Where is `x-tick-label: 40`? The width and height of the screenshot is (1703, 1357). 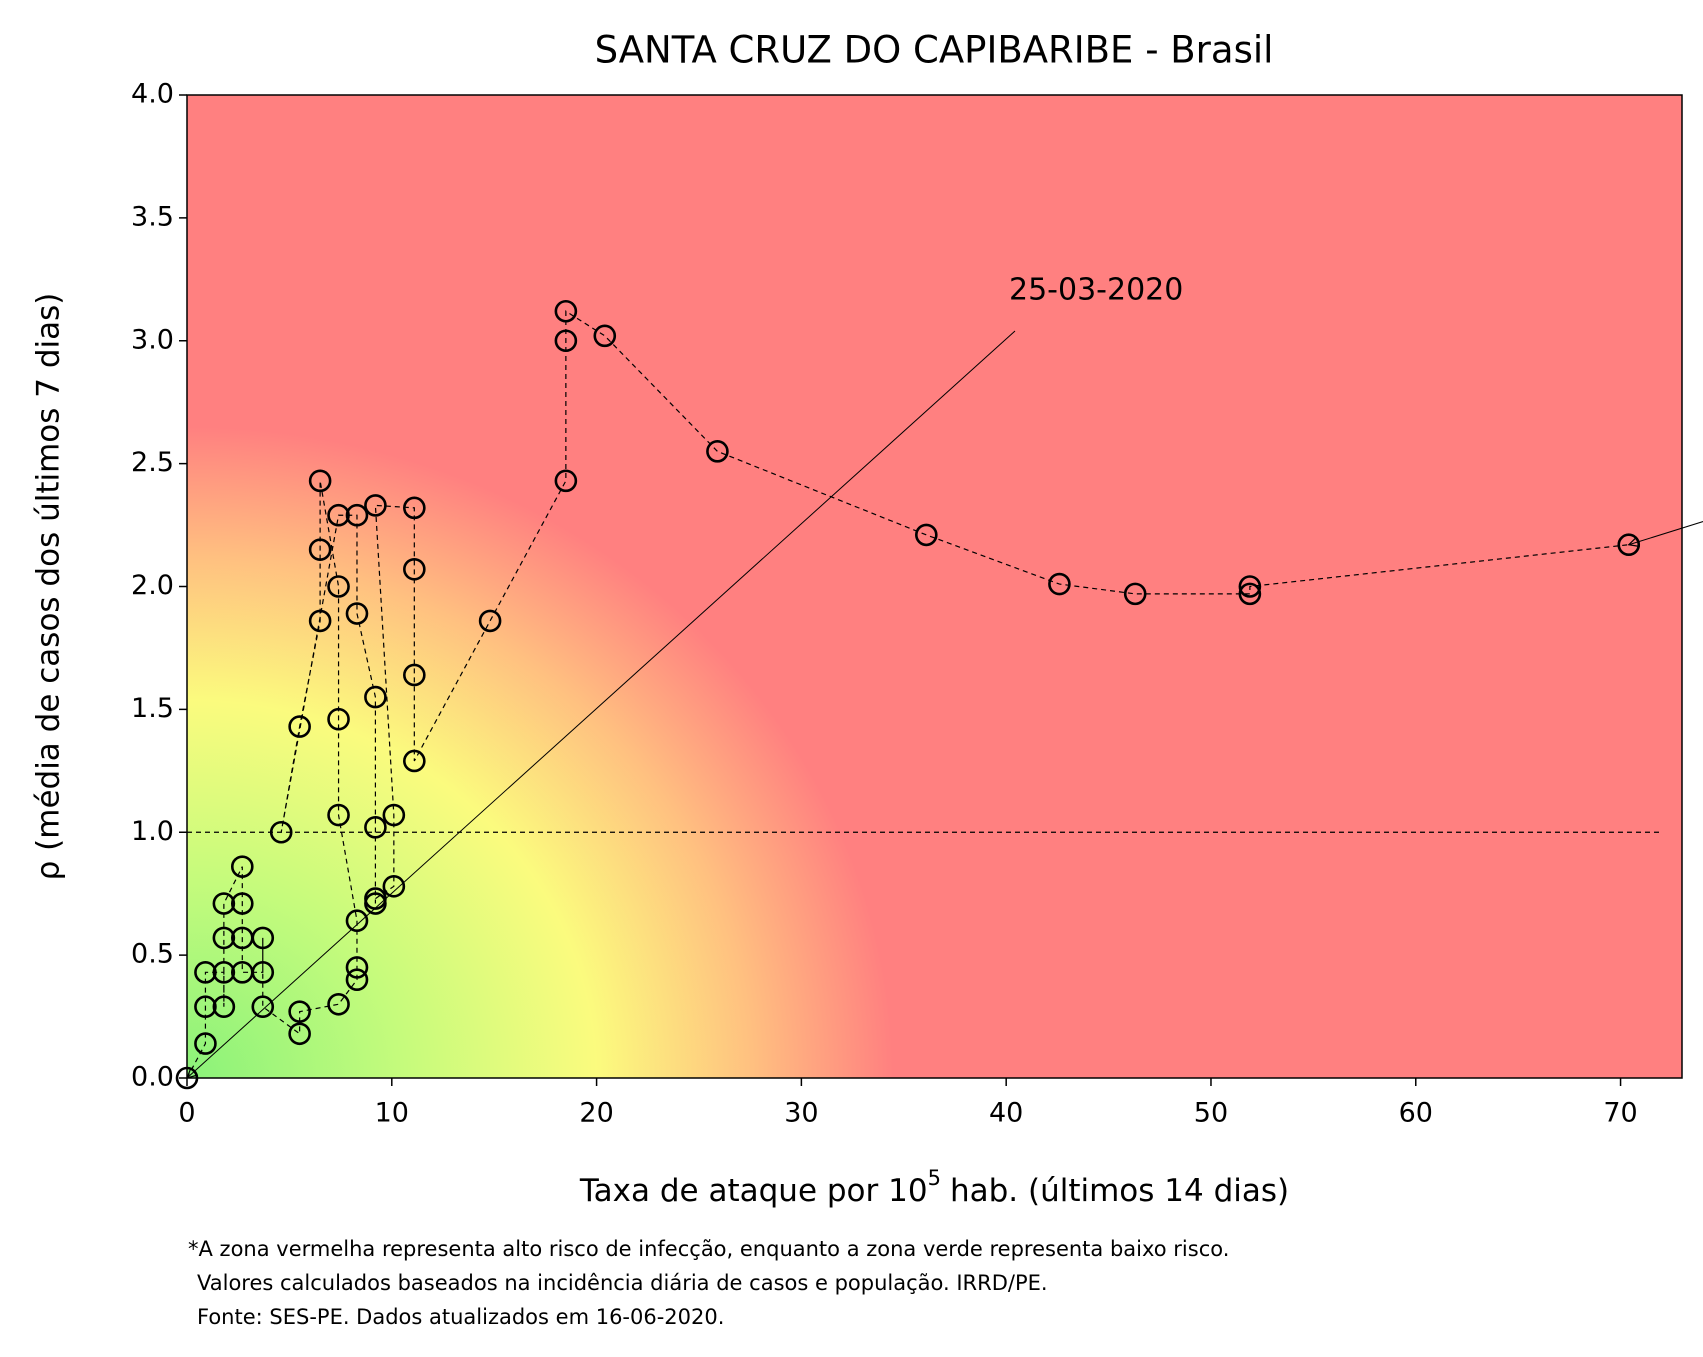 x-tick-label: 40 is located at coordinates (1006, 1113).